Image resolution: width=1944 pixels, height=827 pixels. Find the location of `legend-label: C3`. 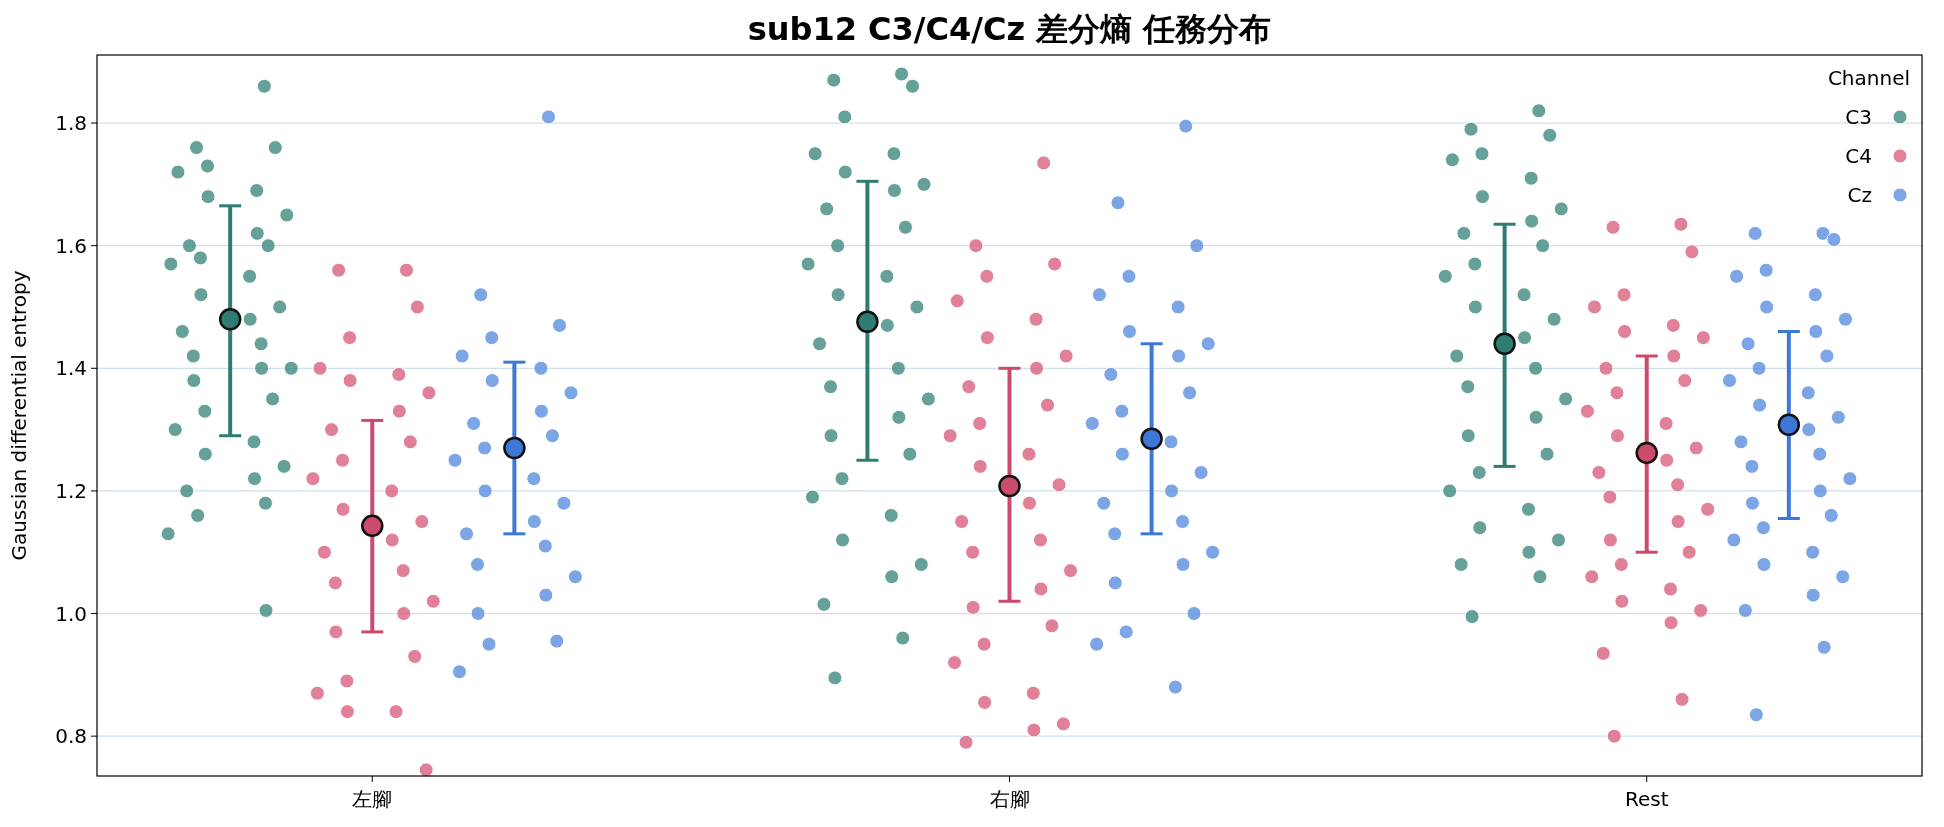

legend-label: C3 is located at coordinates (1858, 117).